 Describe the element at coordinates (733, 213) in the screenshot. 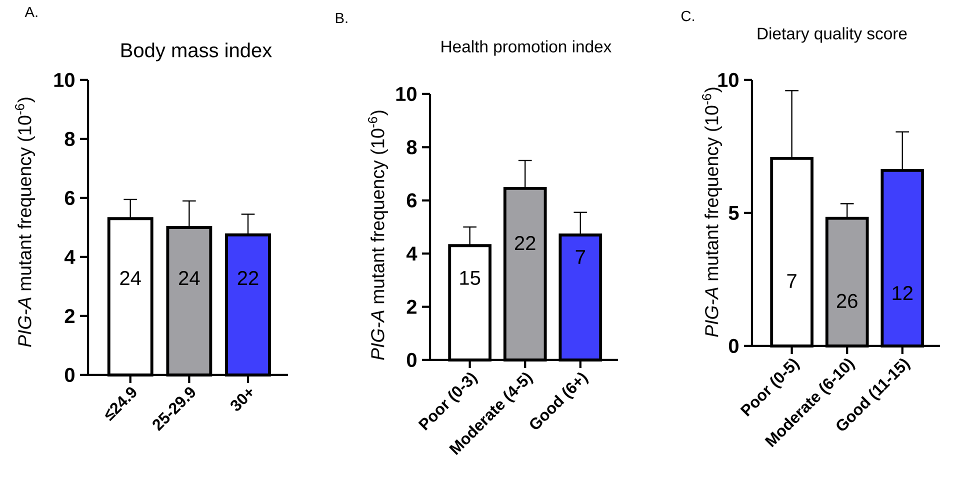

I see `y-tick-label: 5` at that location.